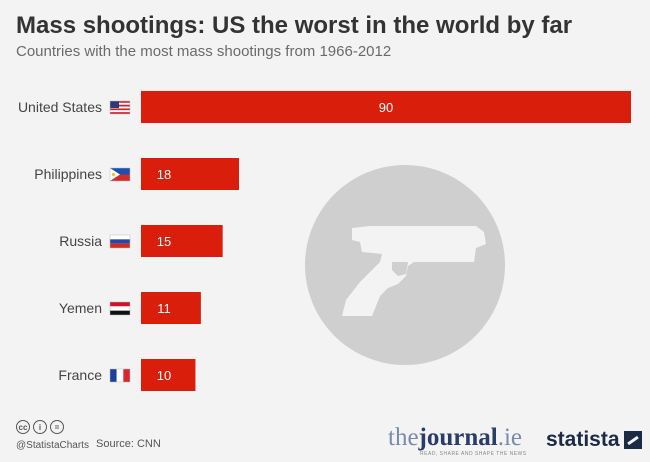 The height and width of the screenshot is (462, 650). What do you see at coordinates (52, 445) in the screenshot?
I see `statista-handle: @StatistaCharts` at bounding box center [52, 445].